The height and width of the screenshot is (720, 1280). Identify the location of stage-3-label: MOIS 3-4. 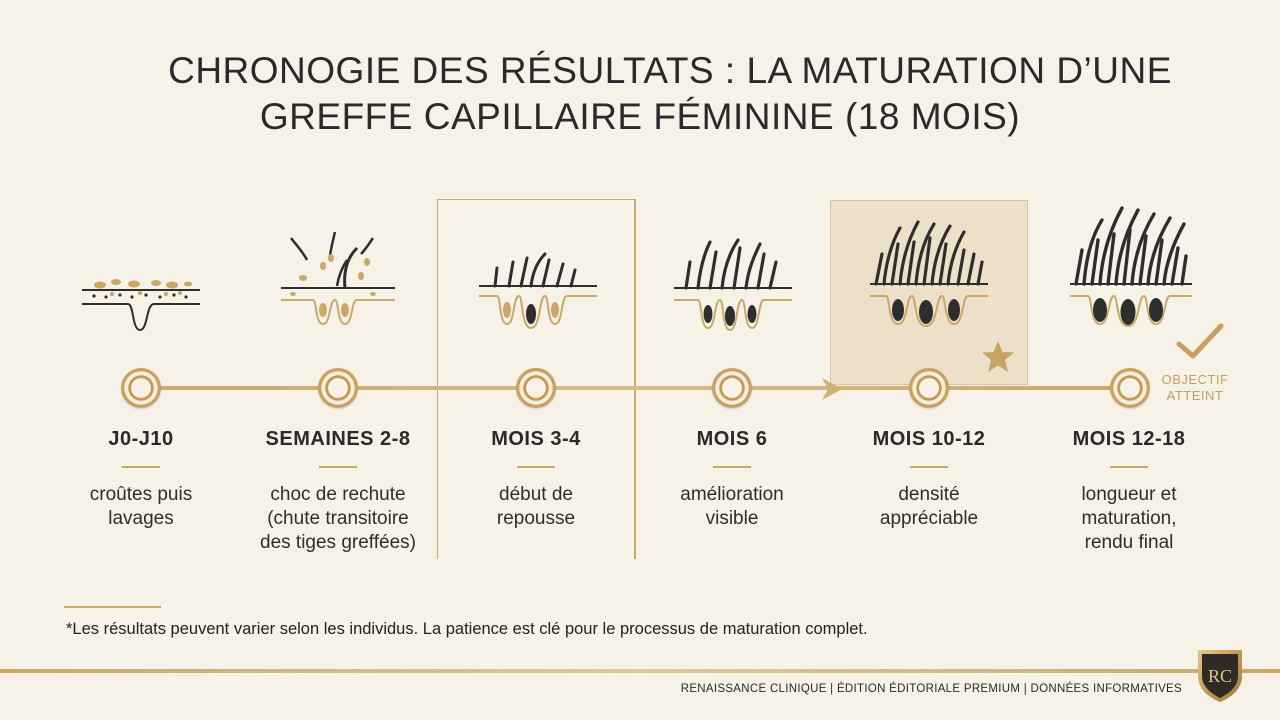
(536, 439).